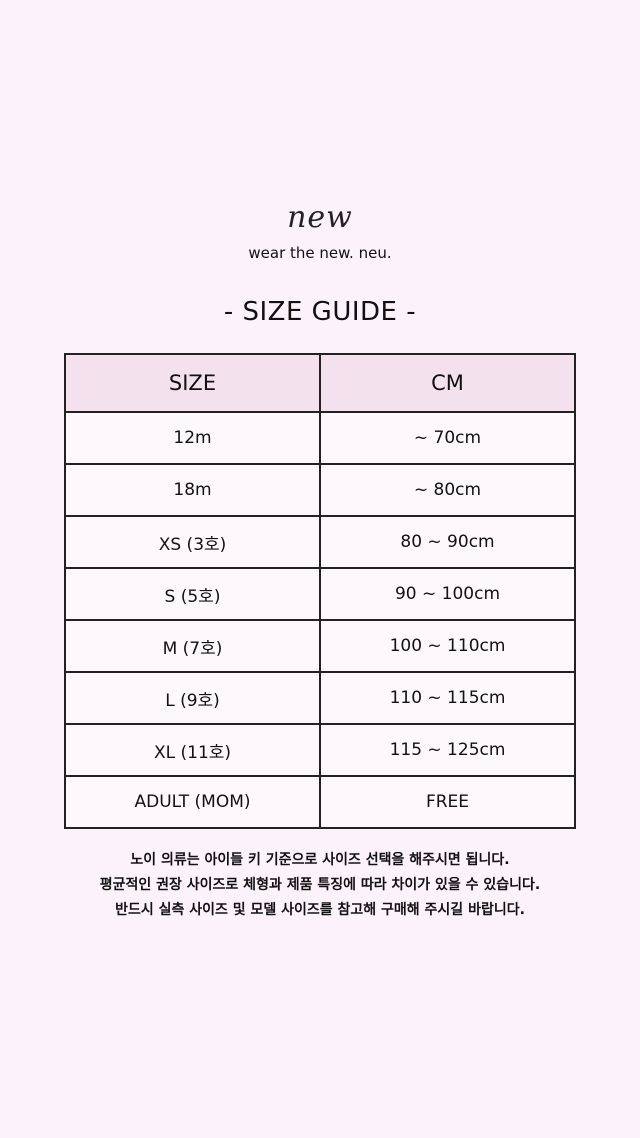 The height and width of the screenshot is (1138, 640). Describe the element at coordinates (447, 542) in the screenshot. I see `cm-cell: 80 ~ 90cm` at that location.